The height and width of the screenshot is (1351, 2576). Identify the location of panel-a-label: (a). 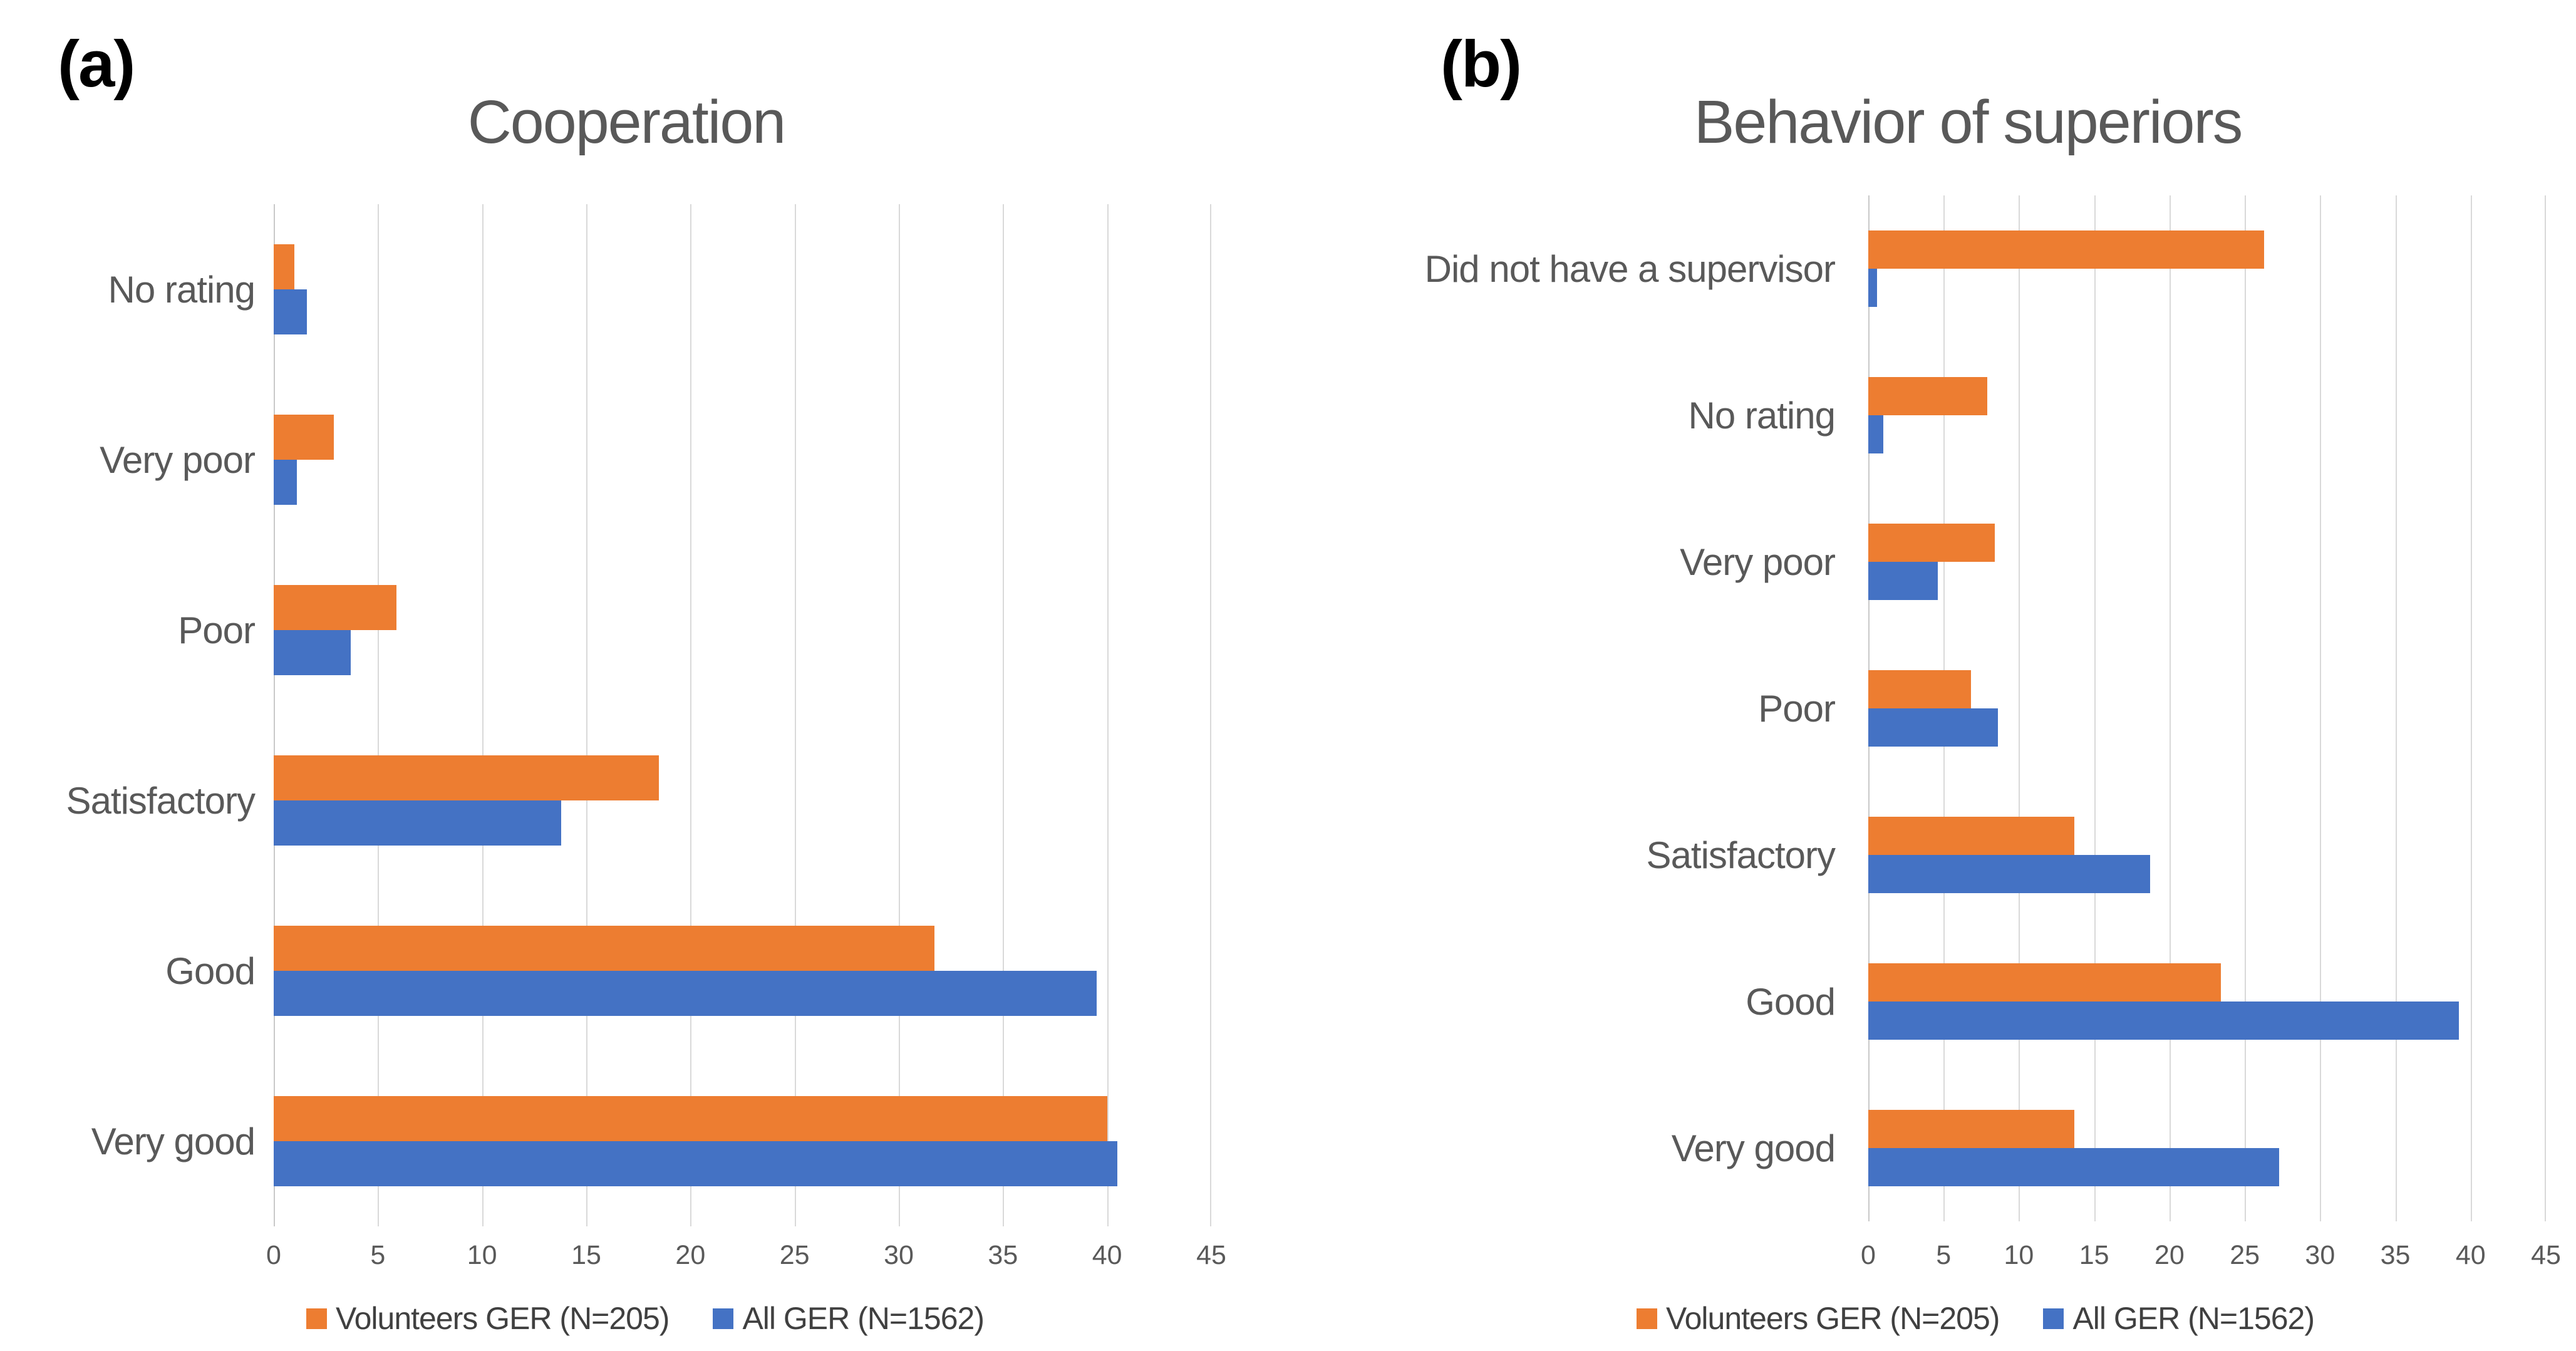
(96, 64).